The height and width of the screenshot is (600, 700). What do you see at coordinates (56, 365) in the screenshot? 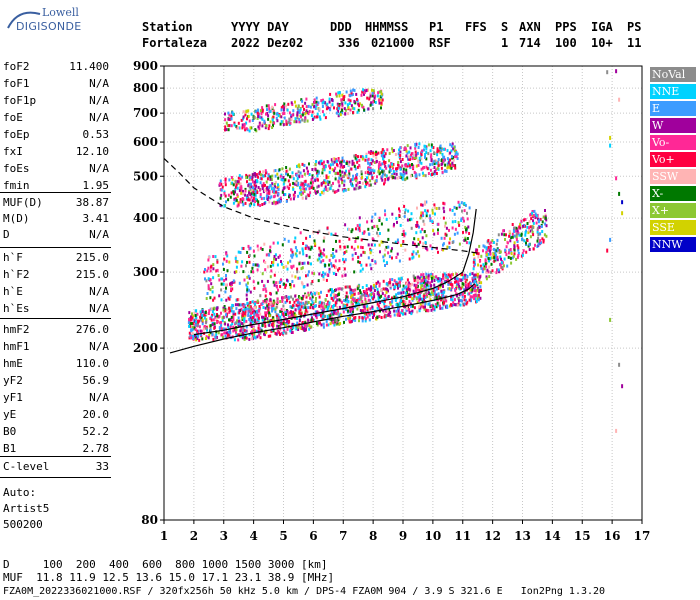
I see `param-row: hmE 110.0` at bounding box center [56, 365].